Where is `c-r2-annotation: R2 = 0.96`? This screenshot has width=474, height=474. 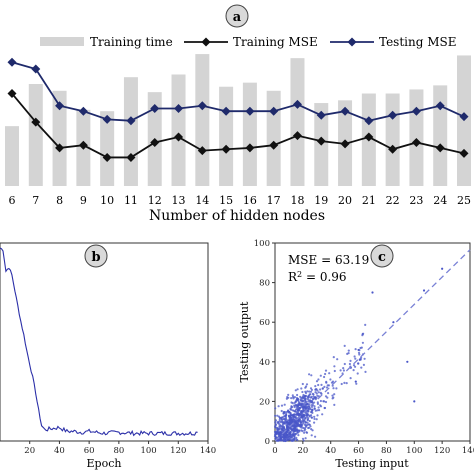 c-r2-annotation: R2 = 0.96 is located at coordinates (317, 277).